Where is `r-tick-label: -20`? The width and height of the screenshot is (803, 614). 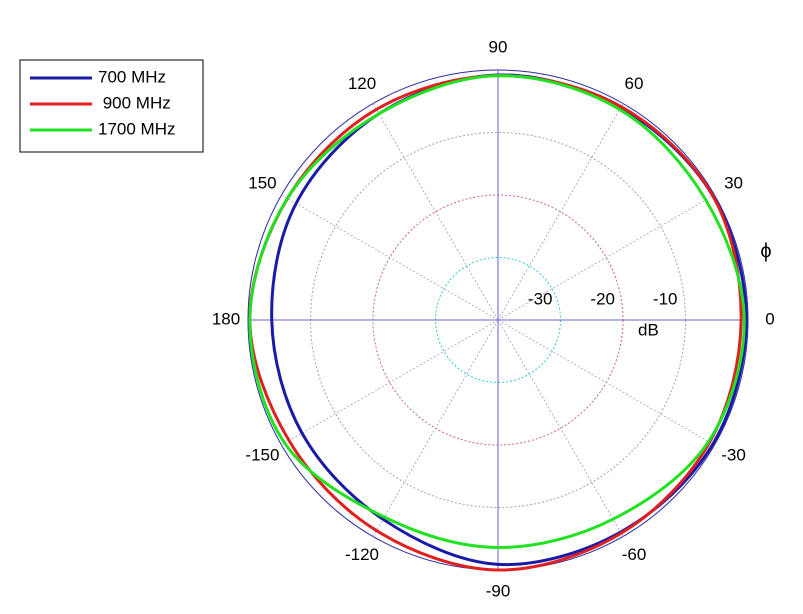 r-tick-label: -20 is located at coordinates (602, 298).